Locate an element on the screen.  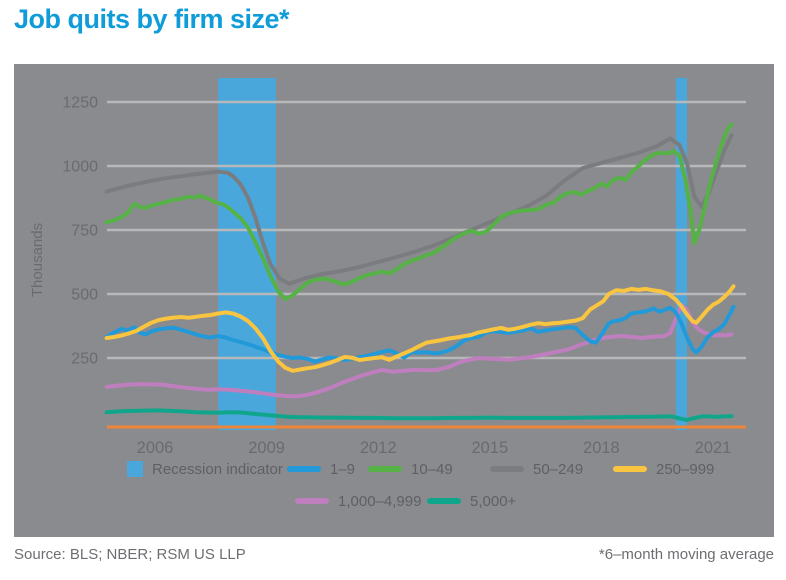
series-swatch-5000-plus is located at coordinates (444, 501).